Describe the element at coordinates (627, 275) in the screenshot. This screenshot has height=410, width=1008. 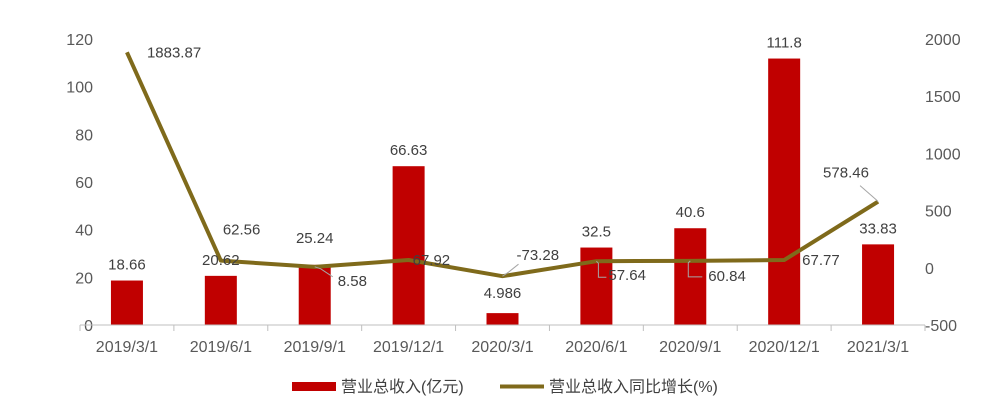
I see `line-data-label: 57.64` at that location.